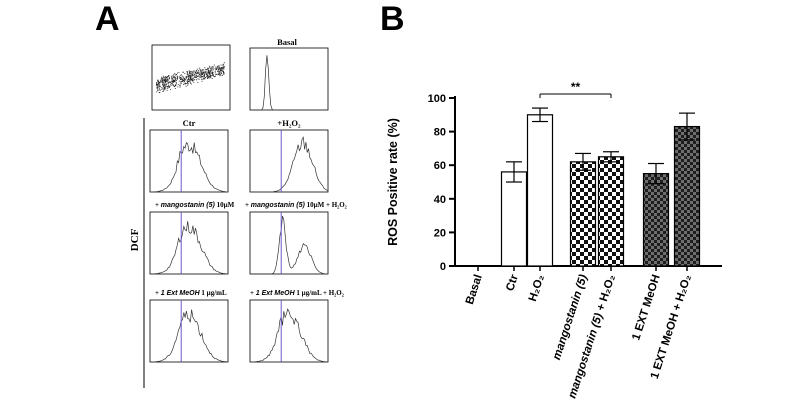  What do you see at coordinates (392, 19) in the screenshot?
I see `panel-b-letter: B` at bounding box center [392, 19].